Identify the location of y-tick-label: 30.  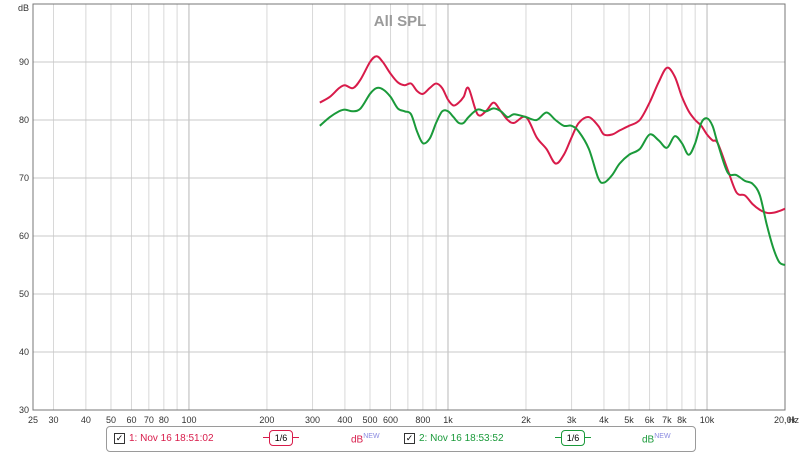
(24, 410).